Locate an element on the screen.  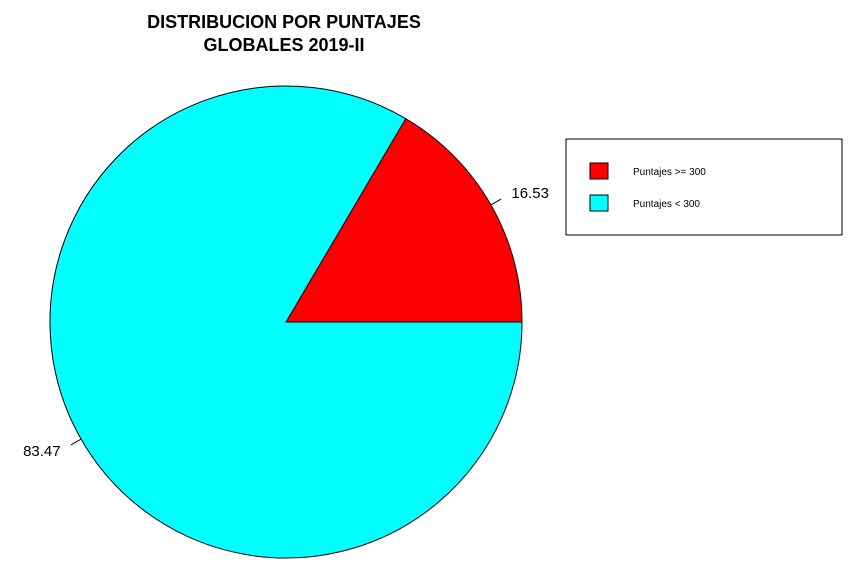
legend-box is located at coordinates (704, 187).